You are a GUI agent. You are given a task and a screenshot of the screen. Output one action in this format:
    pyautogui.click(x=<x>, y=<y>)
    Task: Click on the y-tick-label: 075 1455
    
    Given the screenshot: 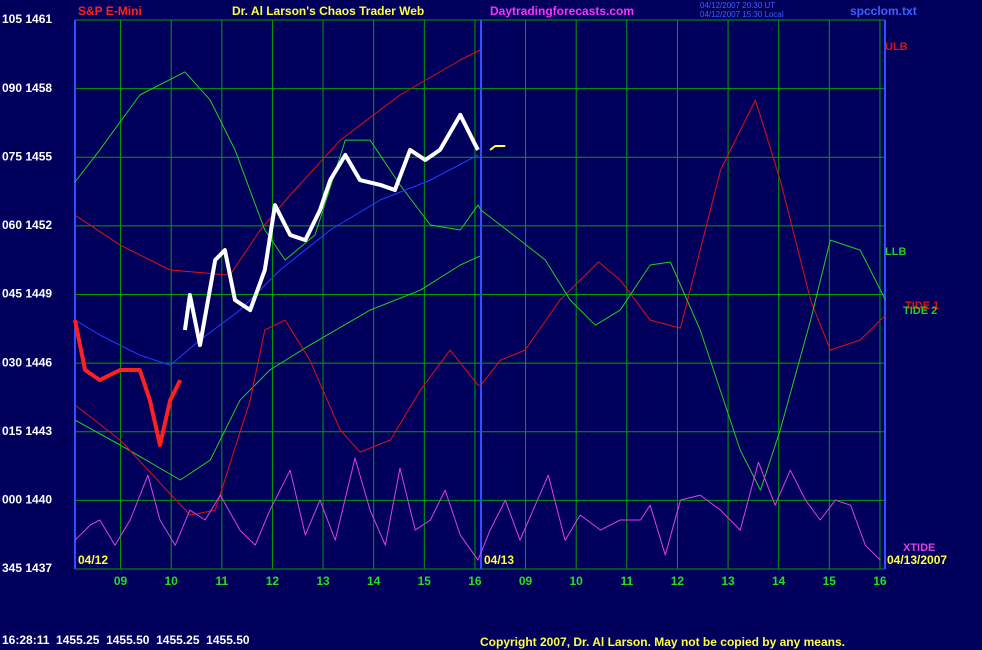 What is the action you would take?
    pyautogui.click(x=27, y=156)
    